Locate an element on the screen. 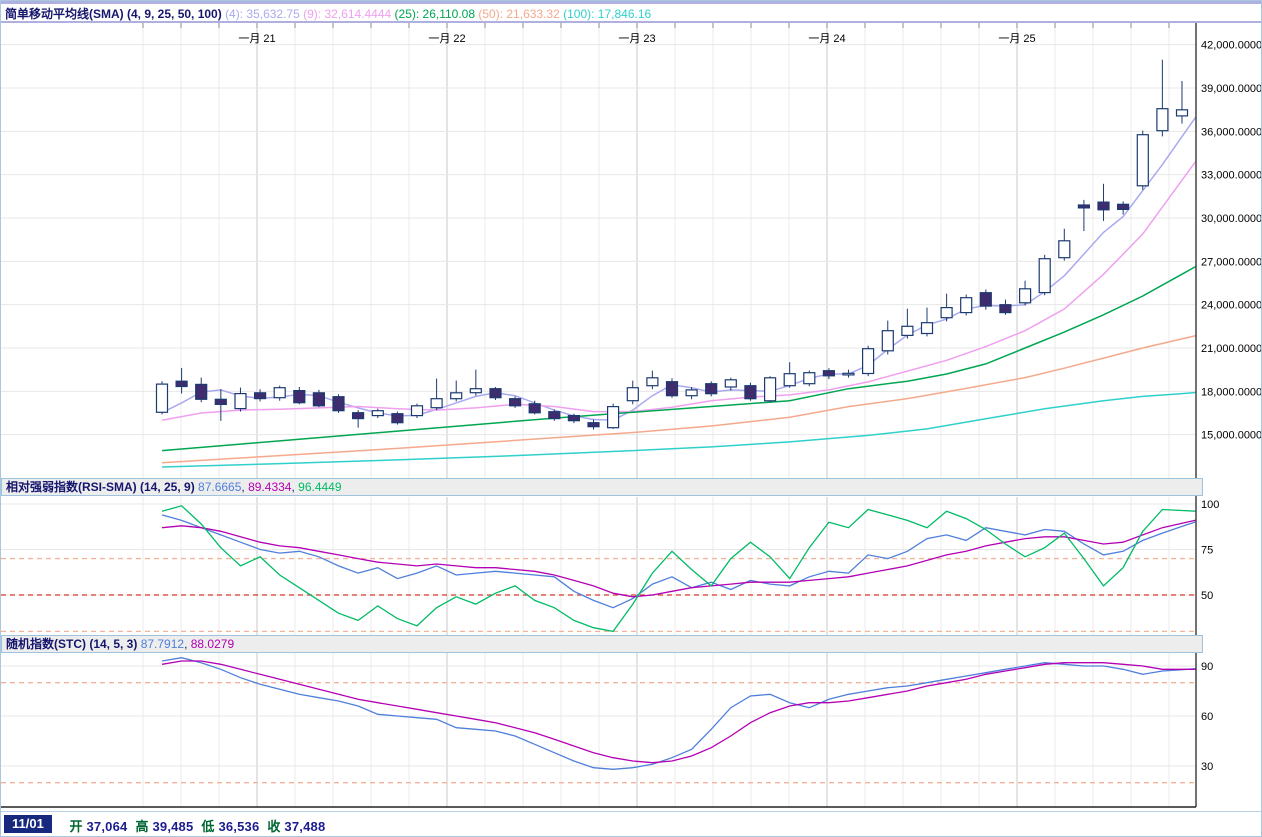 Image resolution: width=1262 pixels, height=837 pixels. ohlc-value: 37,064 is located at coordinates (107, 826).